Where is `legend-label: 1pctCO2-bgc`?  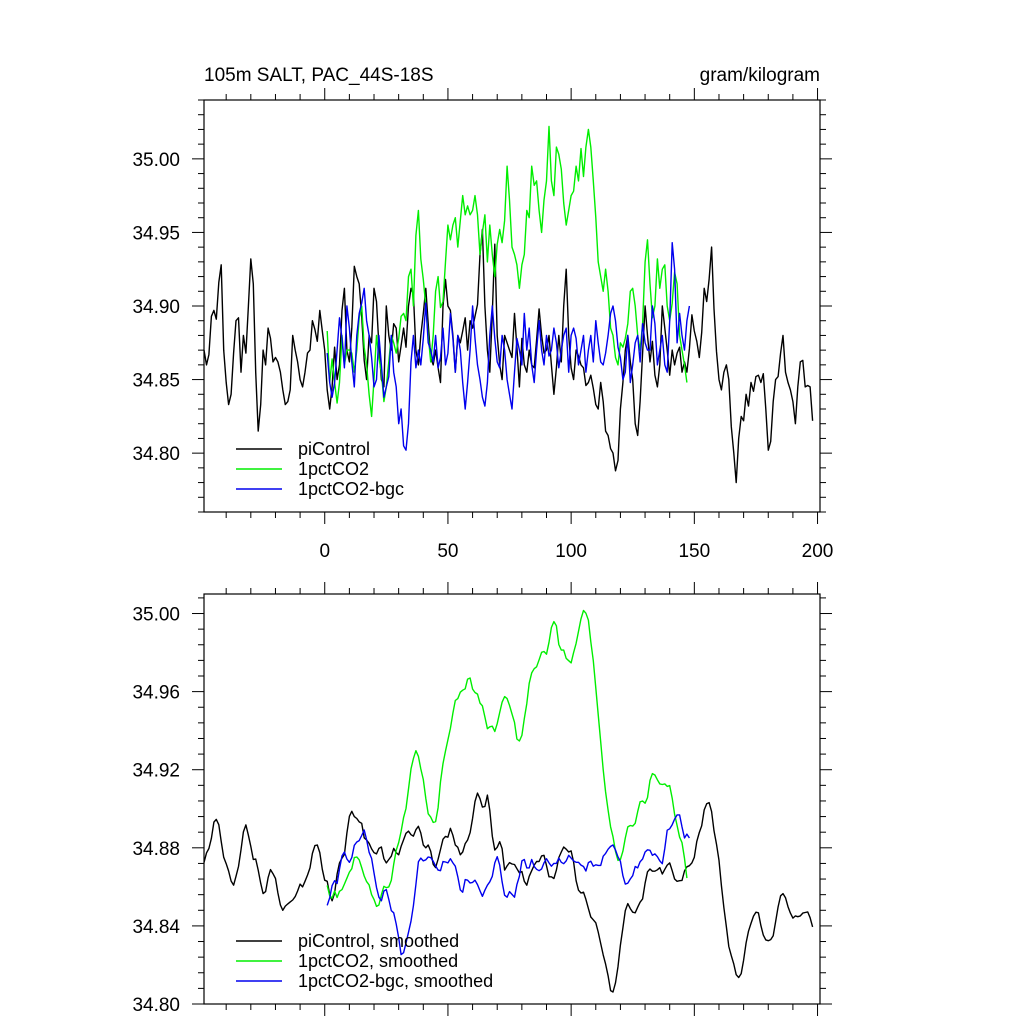 legend-label: 1pctCO2-bgc is located at coordinates (351, 489).